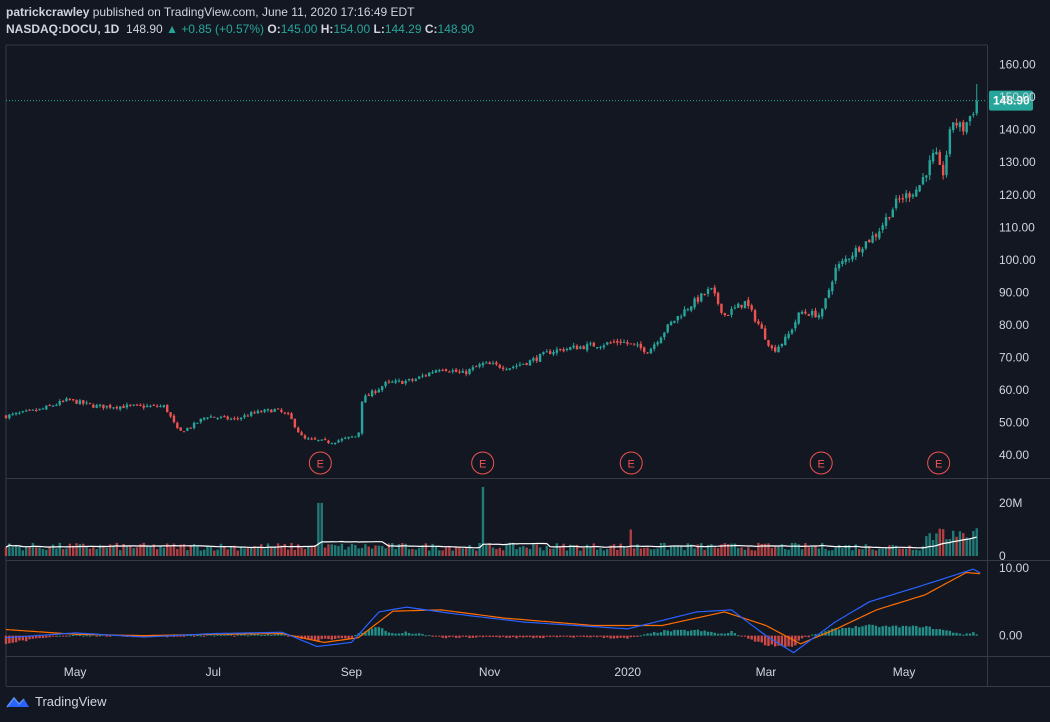 Image resolution: width=1050 pixels, height=722 pixels. Describe the element at coordinates (56, 701) in the screenshot. I see `tradingview-brand: TradingView` at that location.